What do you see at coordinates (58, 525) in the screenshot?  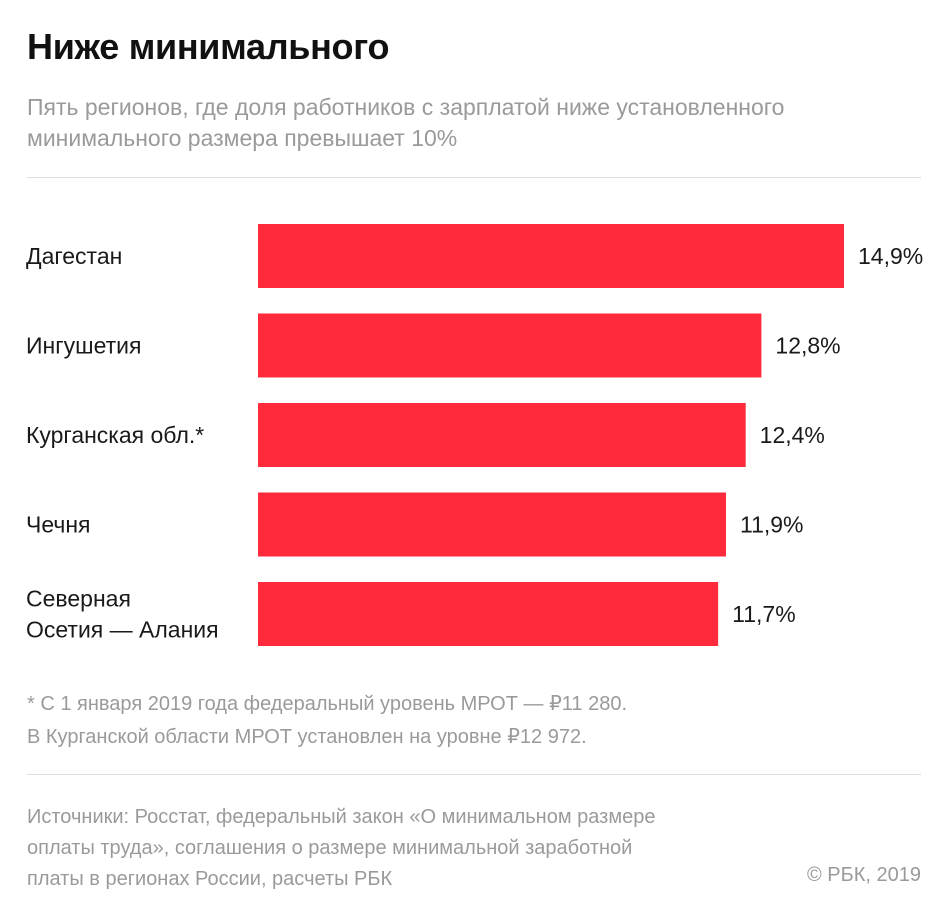 I see `category-label-4: Чечня` at bounding box center [58, 525].